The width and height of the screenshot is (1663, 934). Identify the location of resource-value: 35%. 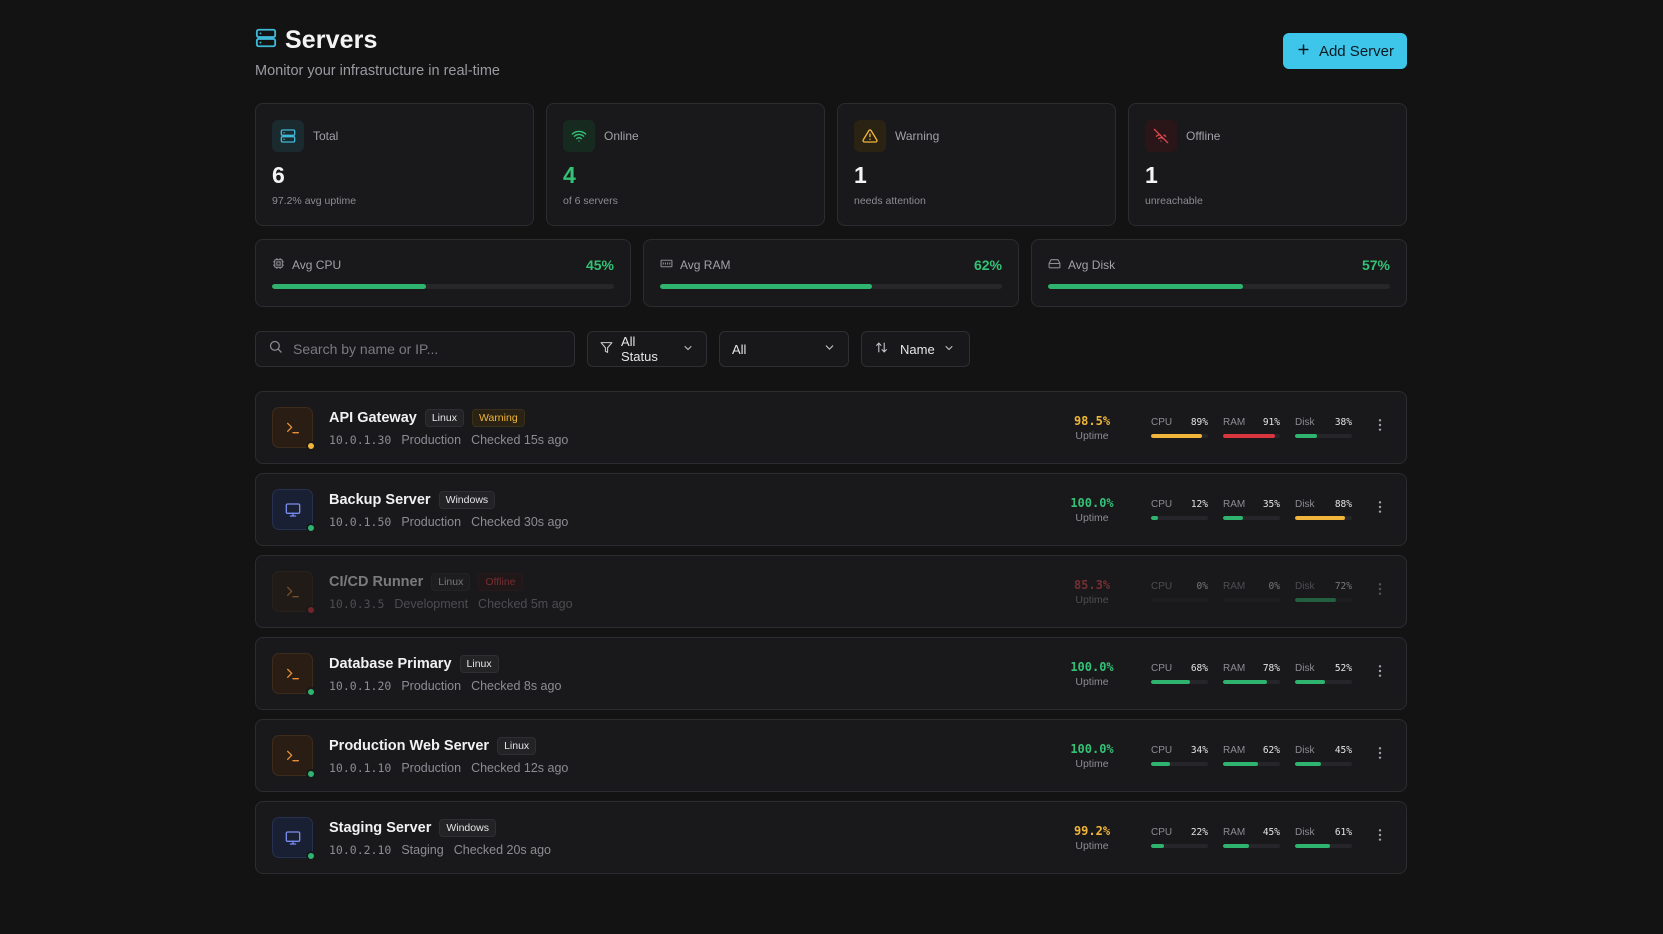
(1271, 504).